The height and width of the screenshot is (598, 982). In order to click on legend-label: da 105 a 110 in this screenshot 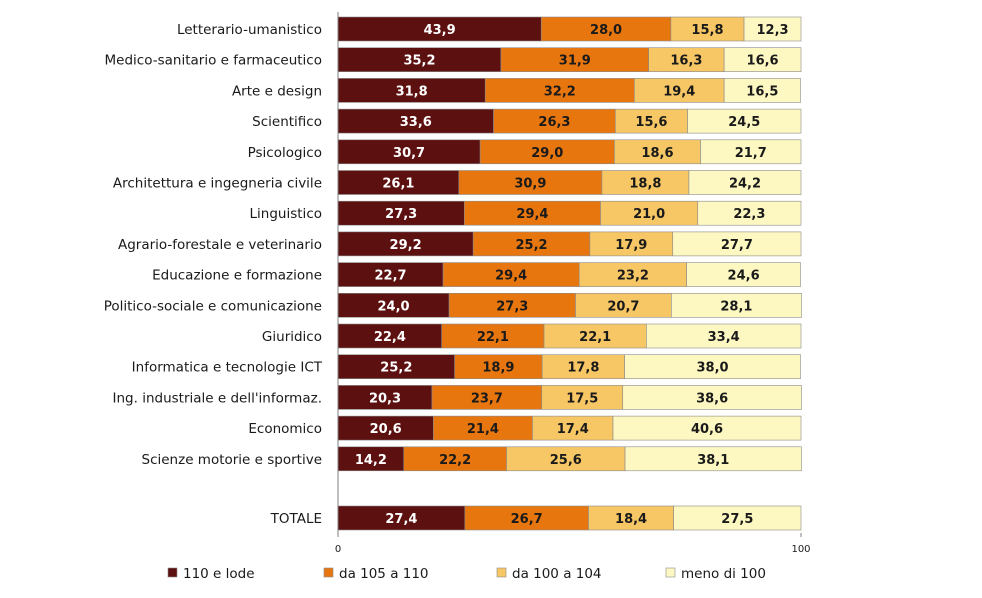, I will do `click(384, 574)`.